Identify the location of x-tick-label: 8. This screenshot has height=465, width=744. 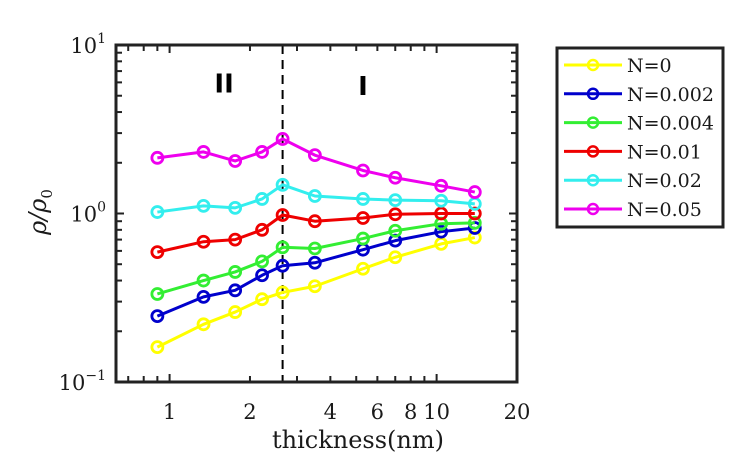
(410, 412).